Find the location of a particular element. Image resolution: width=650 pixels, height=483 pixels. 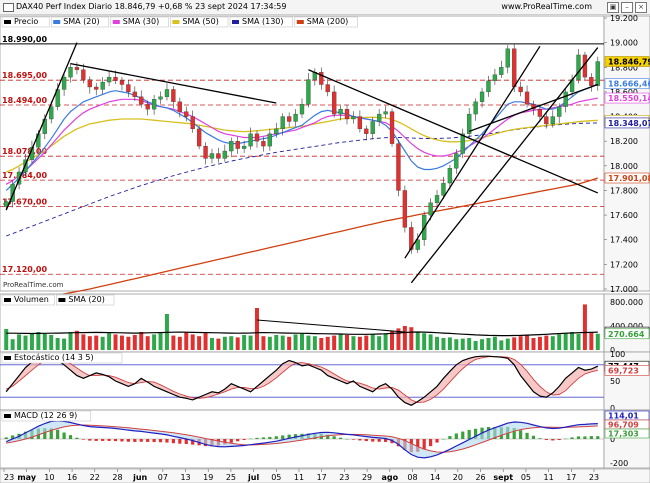

xaxis-label: jun is located at coordinates (139, 477).